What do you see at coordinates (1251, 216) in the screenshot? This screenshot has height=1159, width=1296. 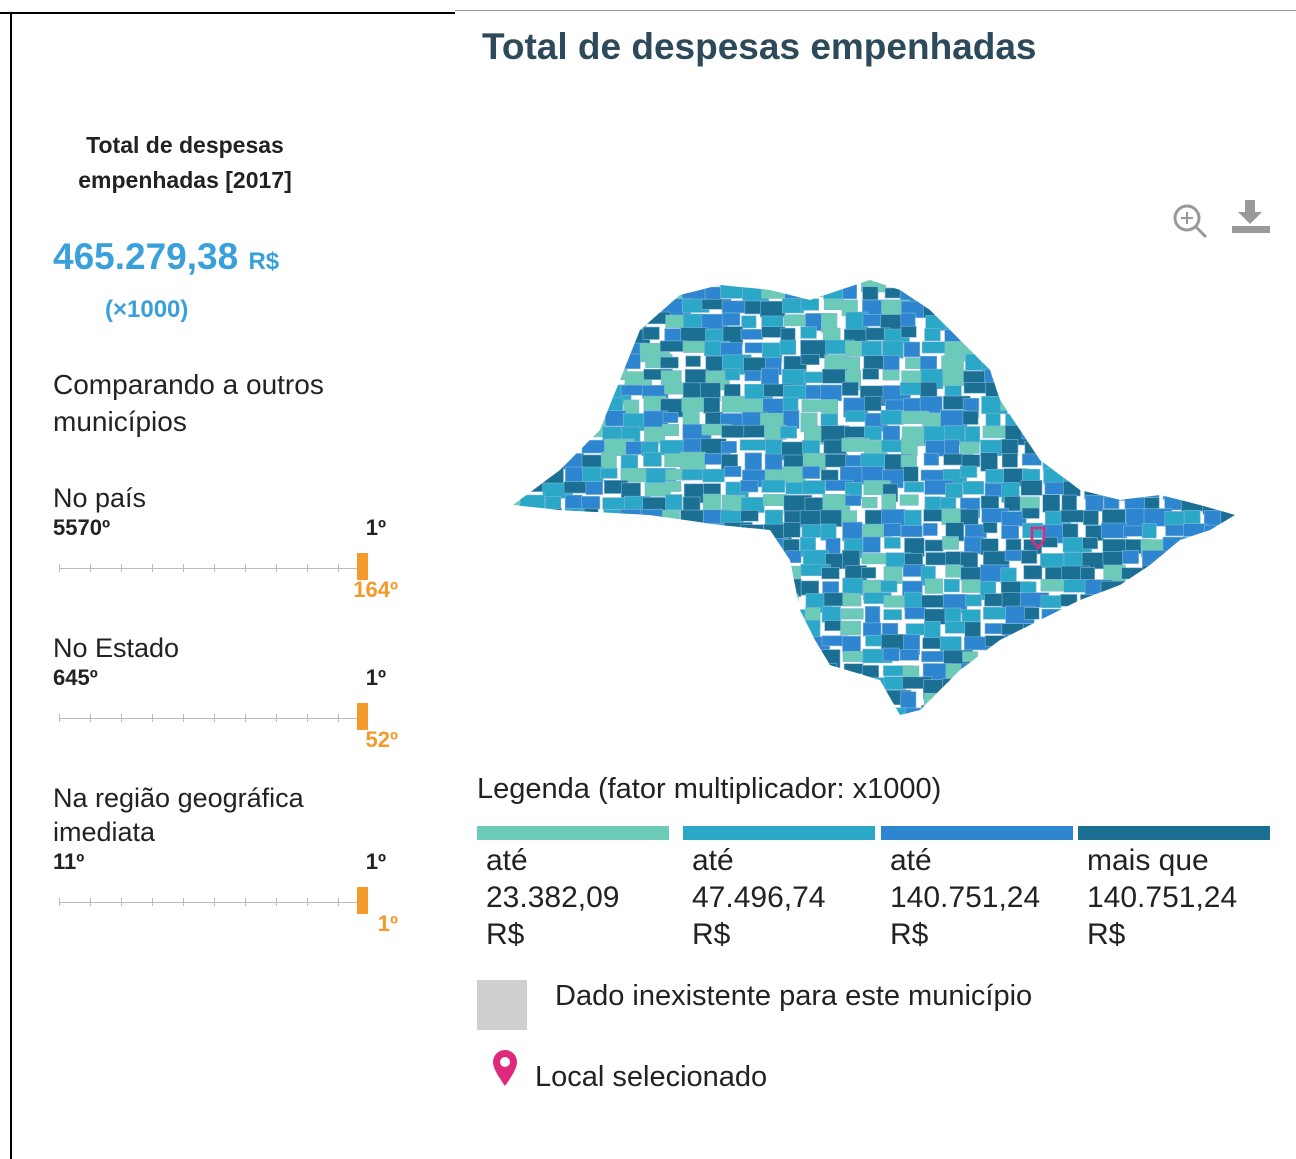 I see `download-icon` at bounding box center [1251, 216].